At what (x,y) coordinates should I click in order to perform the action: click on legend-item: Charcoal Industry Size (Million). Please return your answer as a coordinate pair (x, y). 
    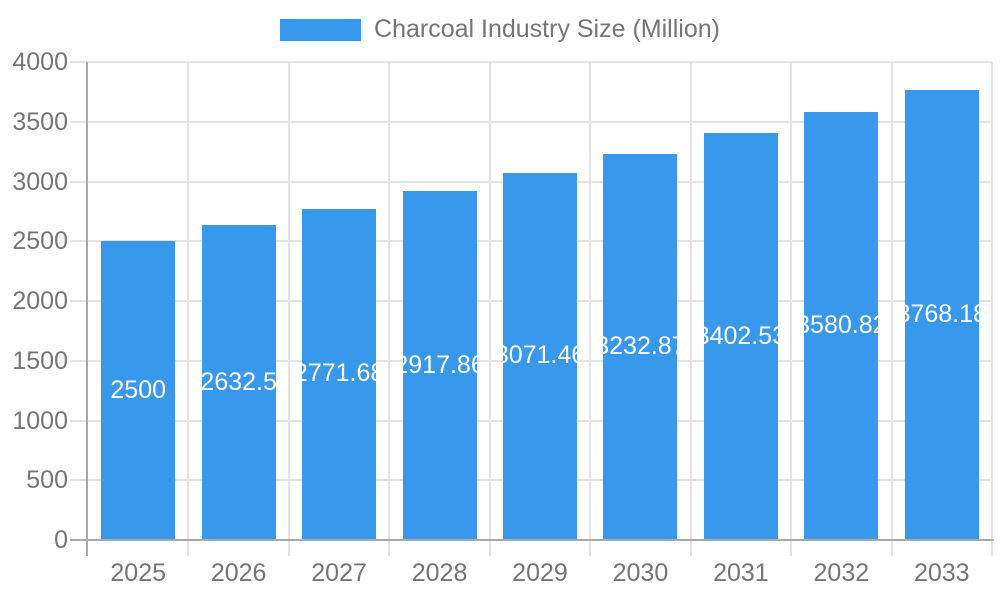
    Looking at the image, I should click on (500, 29).